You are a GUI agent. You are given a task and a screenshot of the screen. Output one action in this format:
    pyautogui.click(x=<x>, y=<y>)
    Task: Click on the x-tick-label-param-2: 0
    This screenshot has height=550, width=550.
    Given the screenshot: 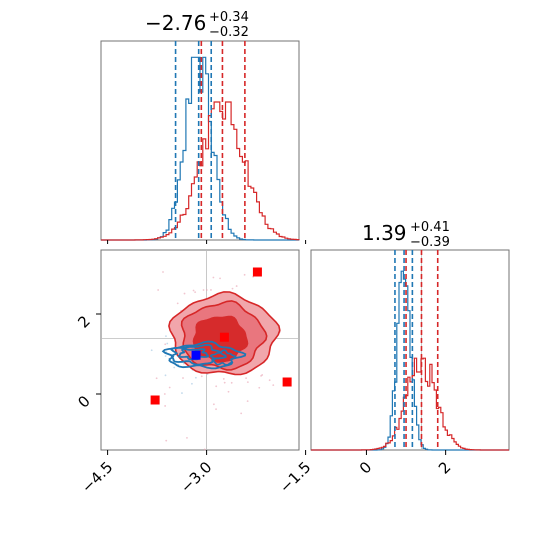 What is the action you would take?
    pyautogui.click(x=365, y=467)
    